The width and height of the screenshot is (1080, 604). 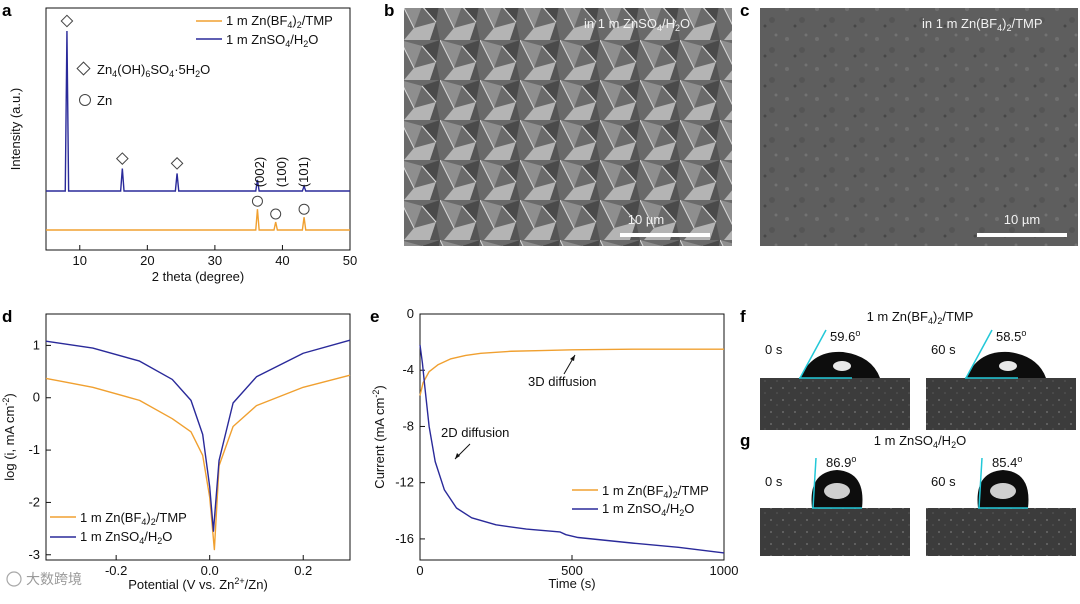 What do you see at coordinates (15, 129) in the screenshot?
I see `plot-a-ylabel: Intensity (a.u.)` at bounding box center [15, 129].